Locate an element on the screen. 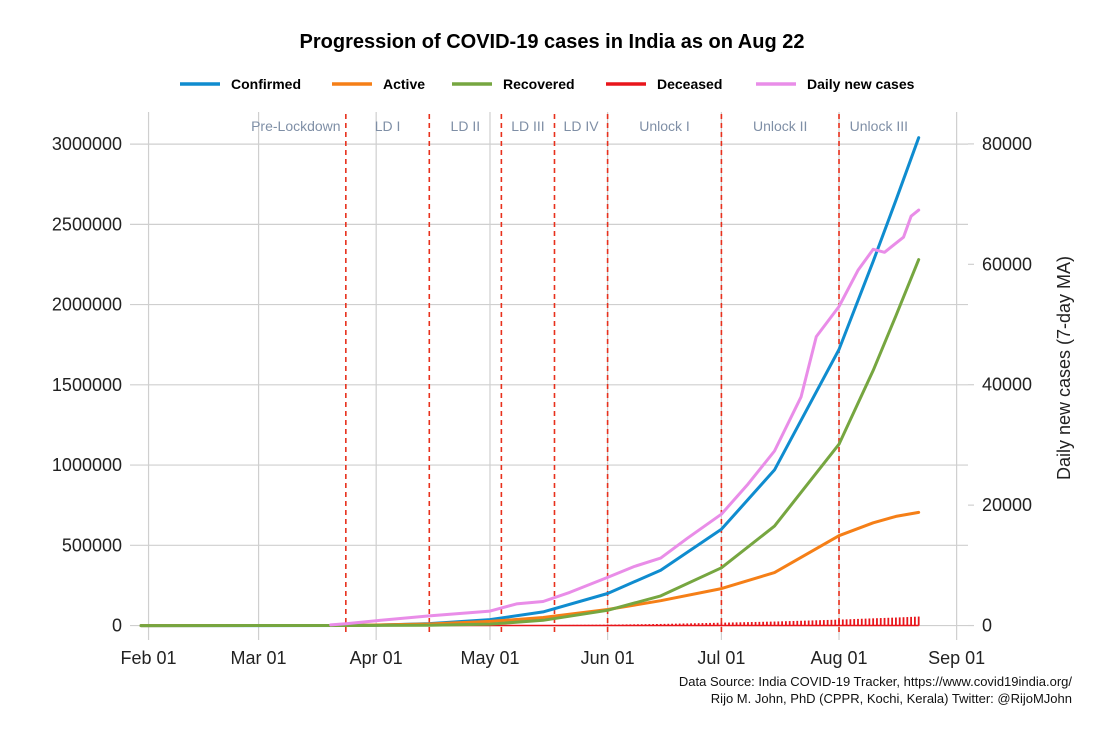  phase-label: LD IV is located at coordinates (582, 126).